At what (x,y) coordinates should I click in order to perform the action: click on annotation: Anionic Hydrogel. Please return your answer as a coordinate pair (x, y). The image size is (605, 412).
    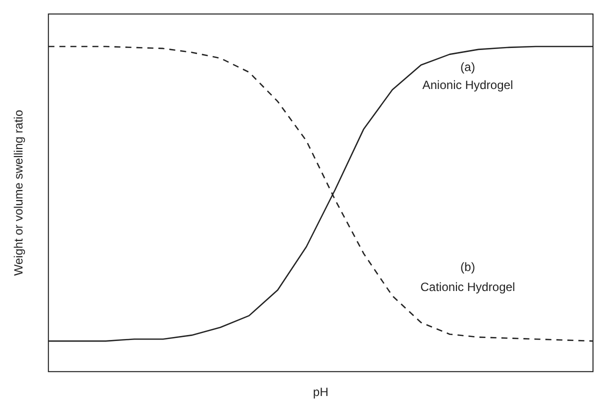
    Looking at the image, I should click on (468, 85).